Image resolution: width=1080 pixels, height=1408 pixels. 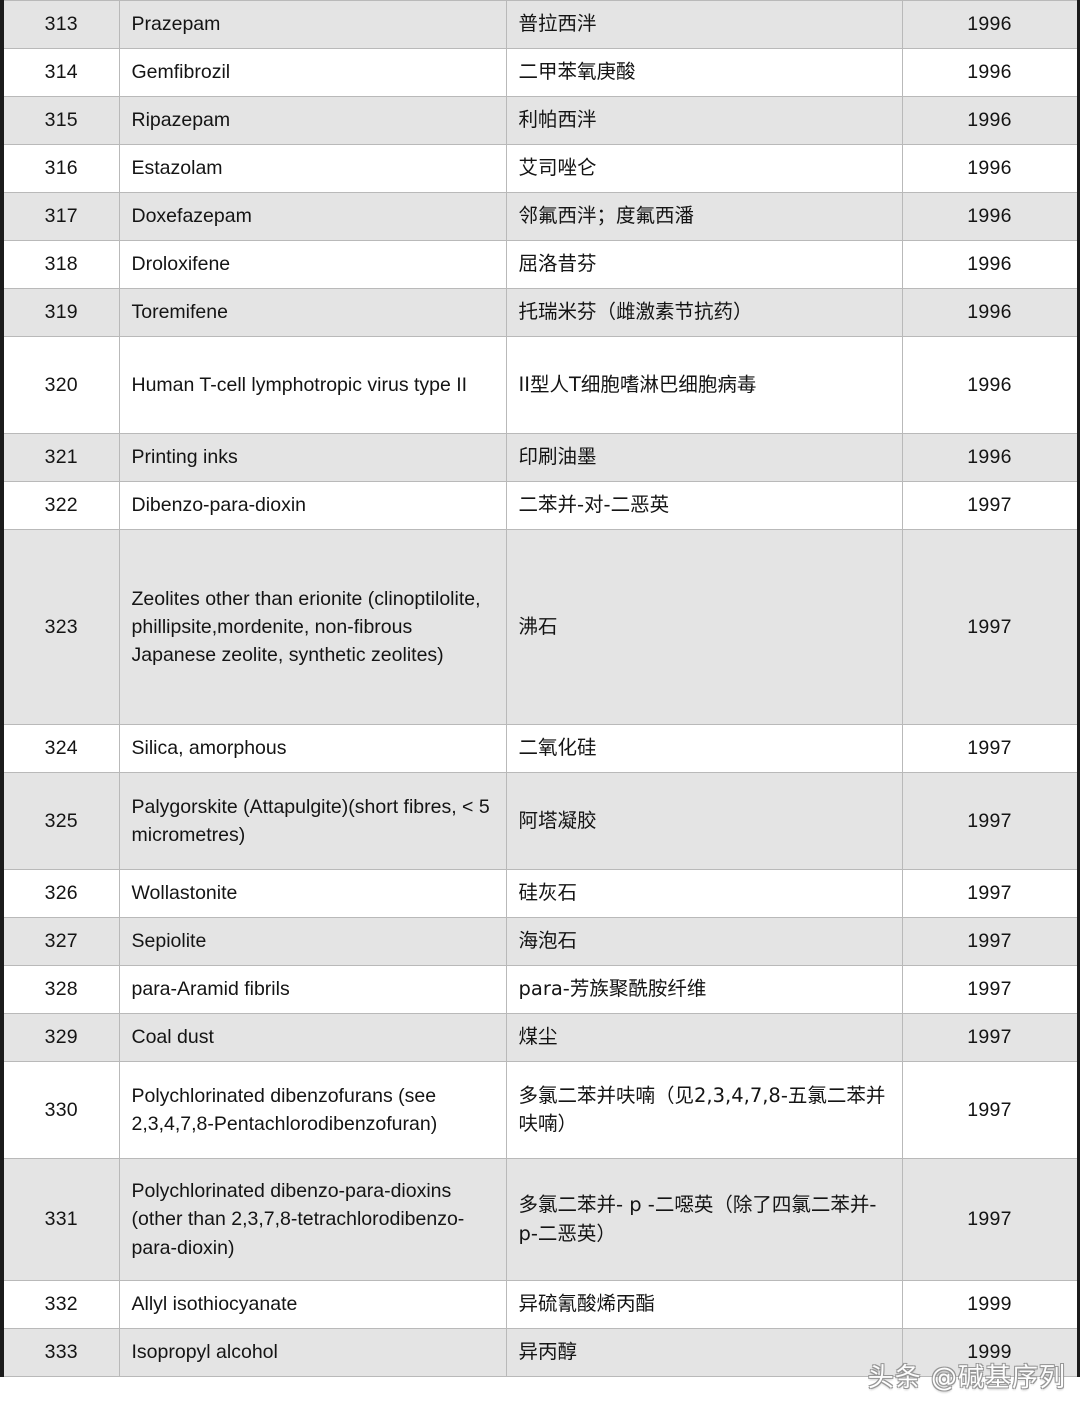 I want to click on table-row: 318 Droloxifene 屈洛昔芬 1996, so click(x=540, y=264).